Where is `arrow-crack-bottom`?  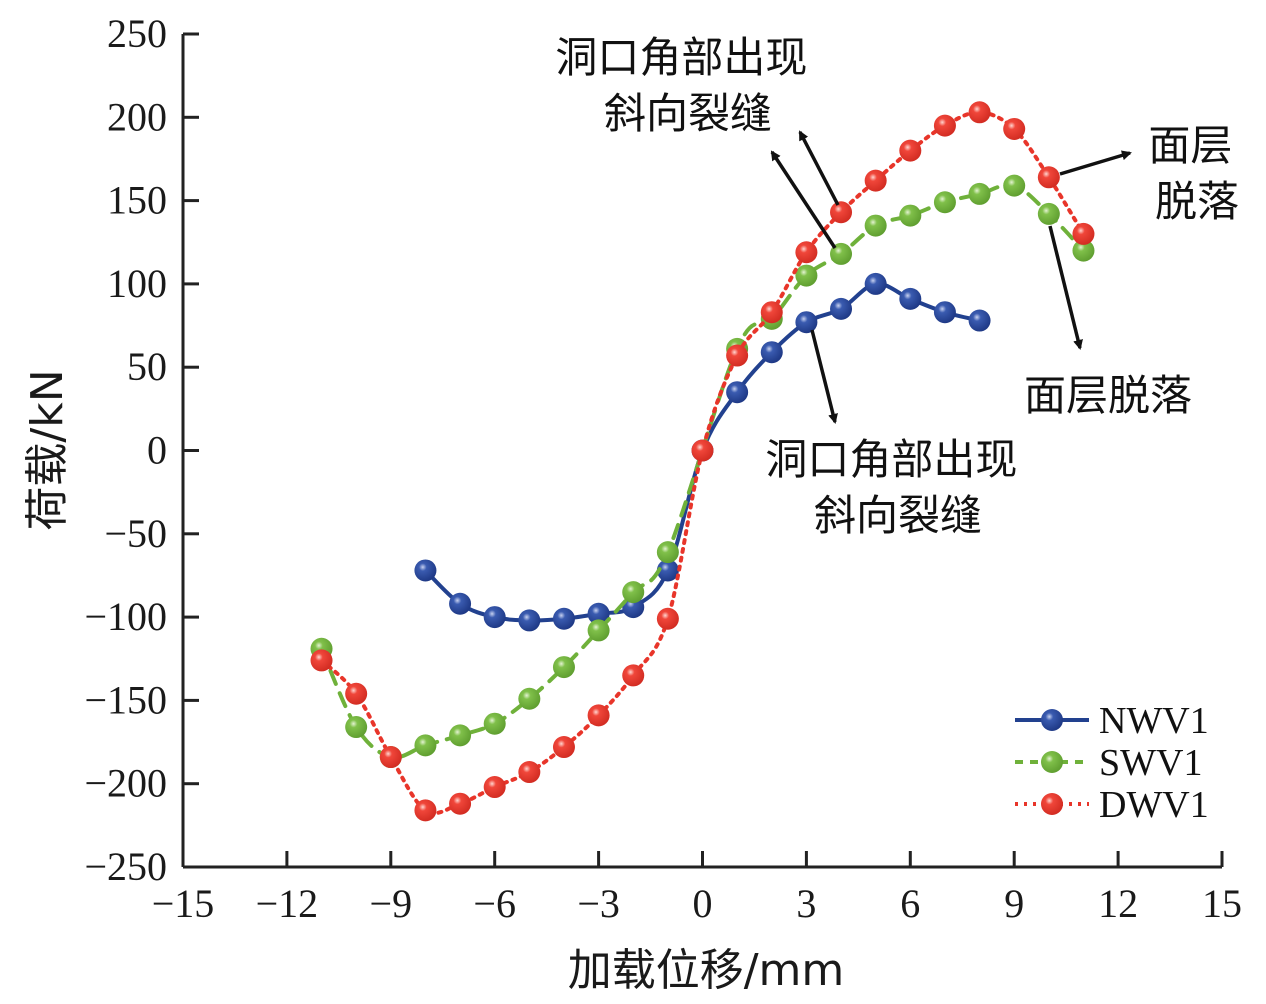 arrow-crack-bottom is located at coordinates (824, 376).